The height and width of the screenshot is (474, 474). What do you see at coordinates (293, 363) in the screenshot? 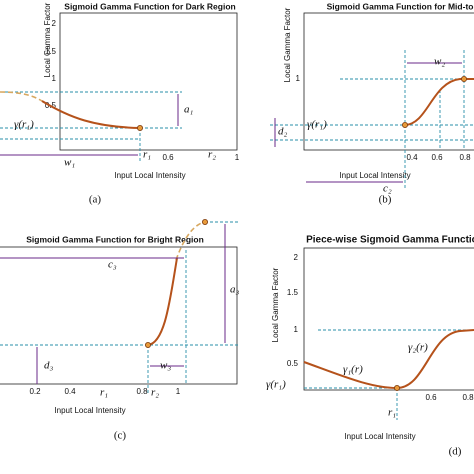
I see `y-tick-label: 0.5` at bounding box center [293, 363].